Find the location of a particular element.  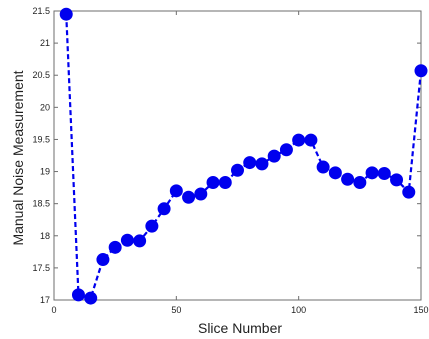

y-tick-label: 20.5 is located at coordinates (41, 75).